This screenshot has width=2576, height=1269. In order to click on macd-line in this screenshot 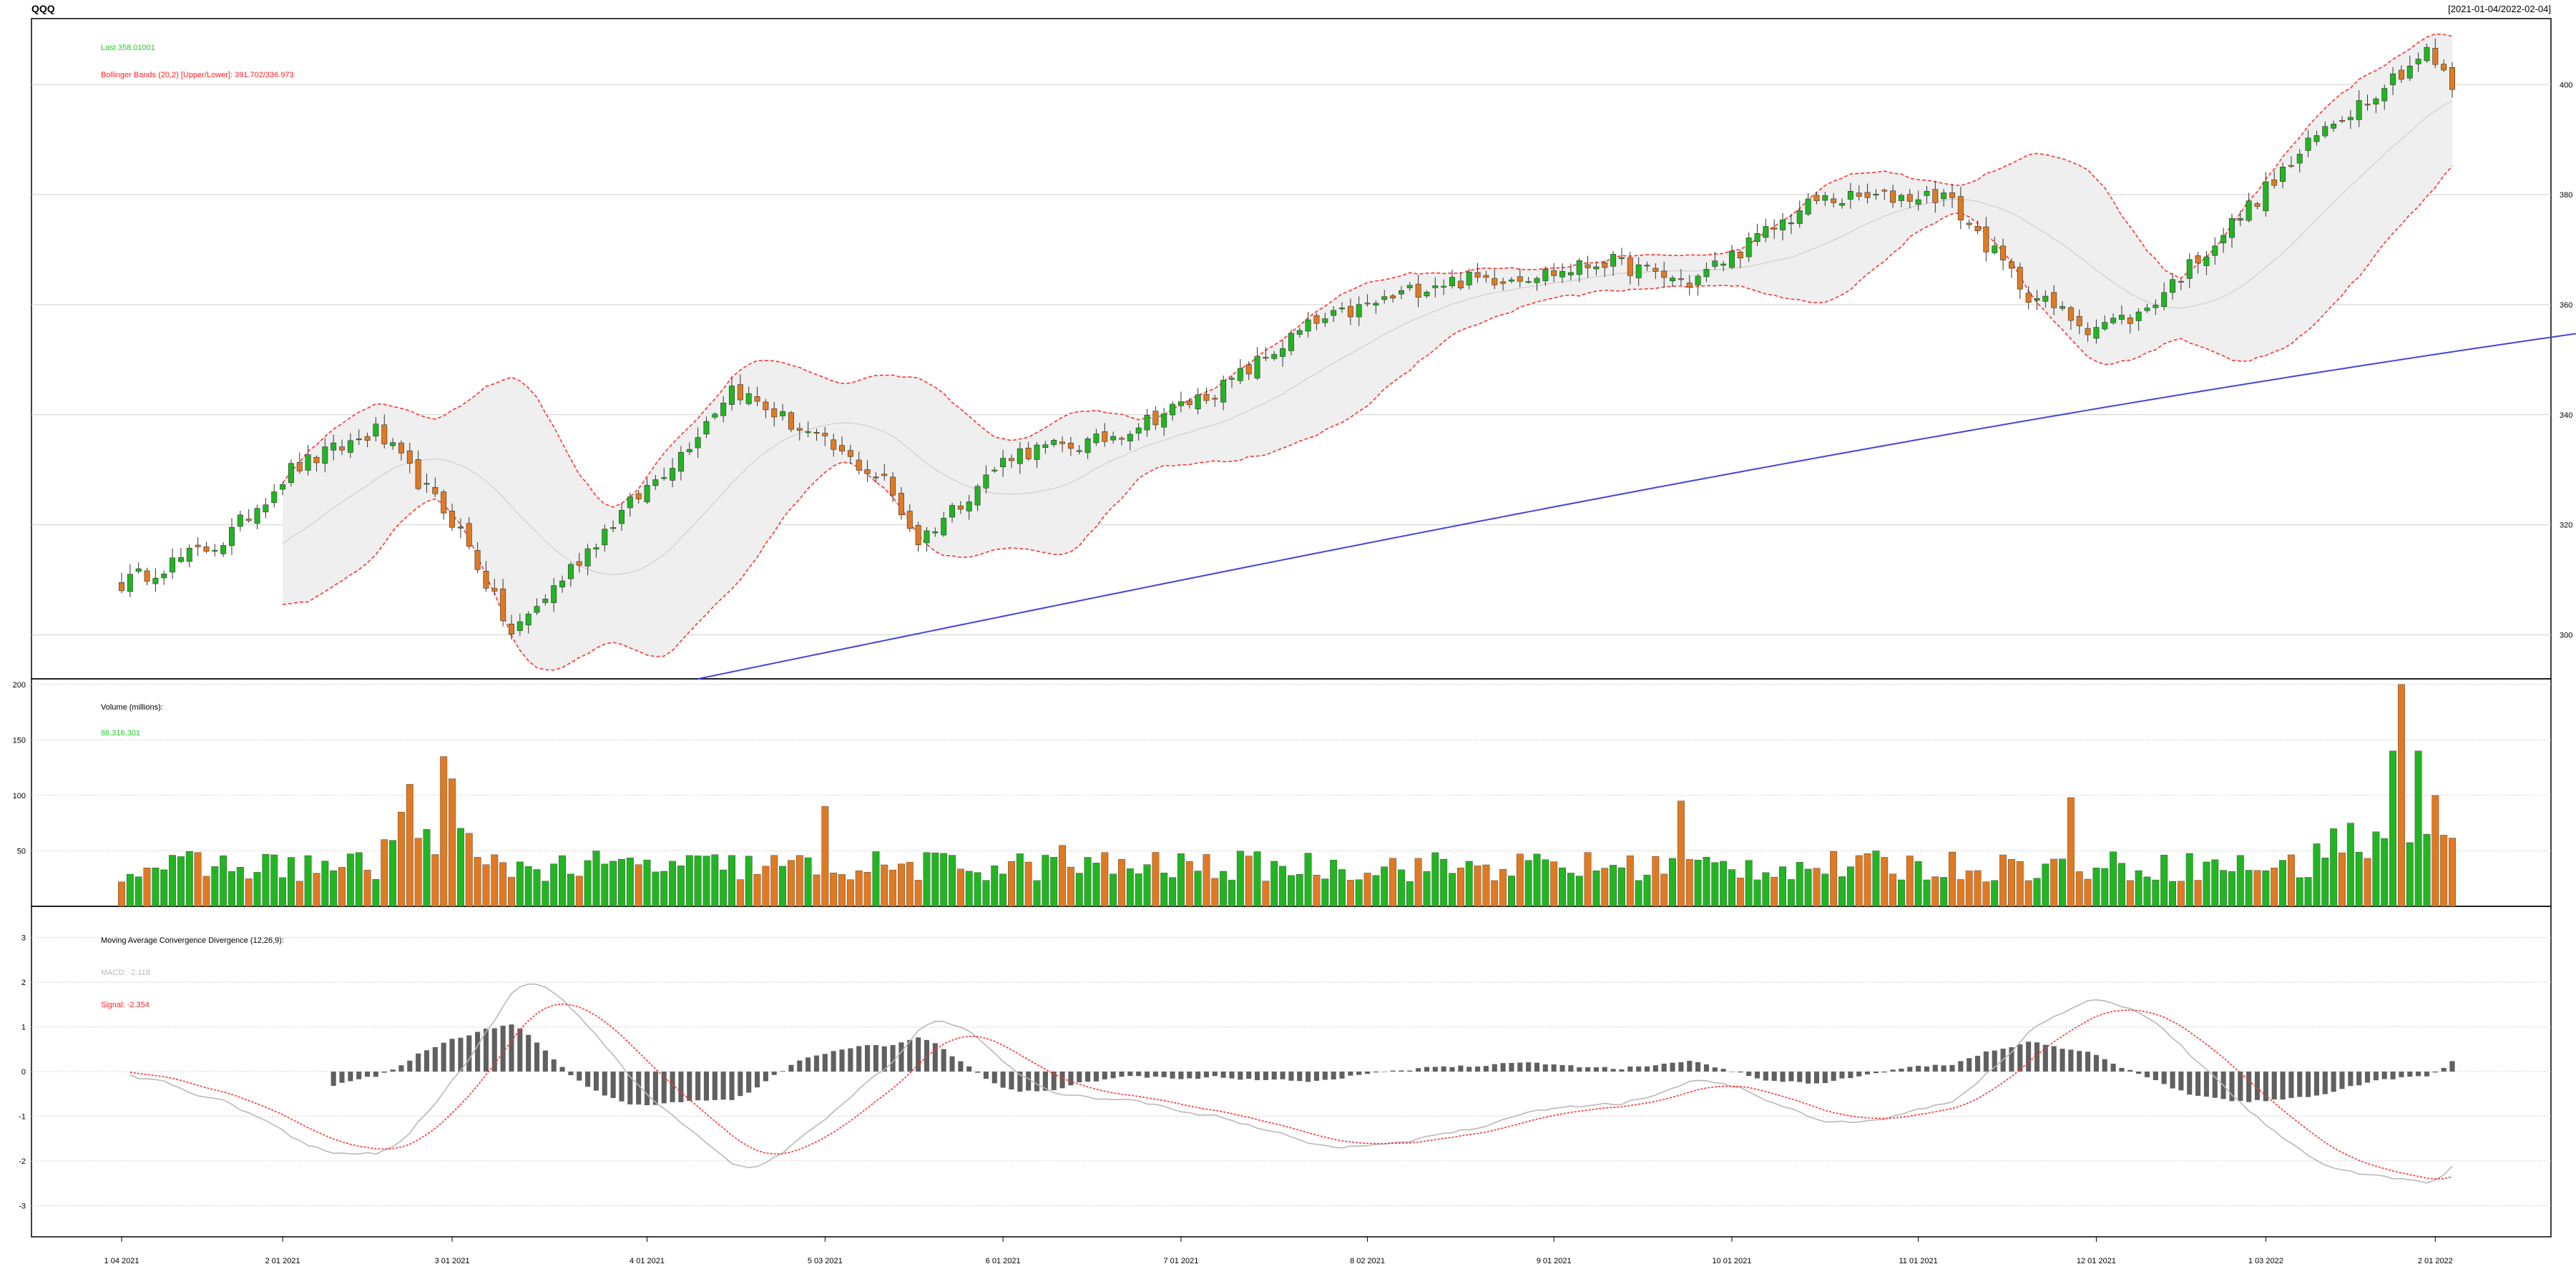, I will do `click(1291, 1083)`.